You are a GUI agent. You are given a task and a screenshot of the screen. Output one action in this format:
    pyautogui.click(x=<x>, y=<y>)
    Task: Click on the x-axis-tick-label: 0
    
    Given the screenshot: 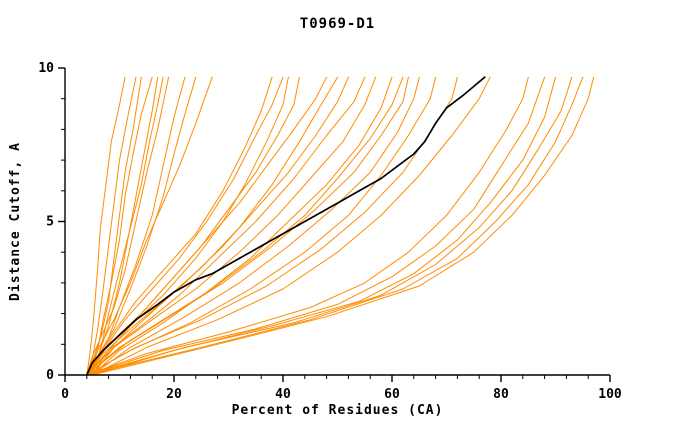 What is the action you would take?
    pyautogui.click(x=65, y=394)
    